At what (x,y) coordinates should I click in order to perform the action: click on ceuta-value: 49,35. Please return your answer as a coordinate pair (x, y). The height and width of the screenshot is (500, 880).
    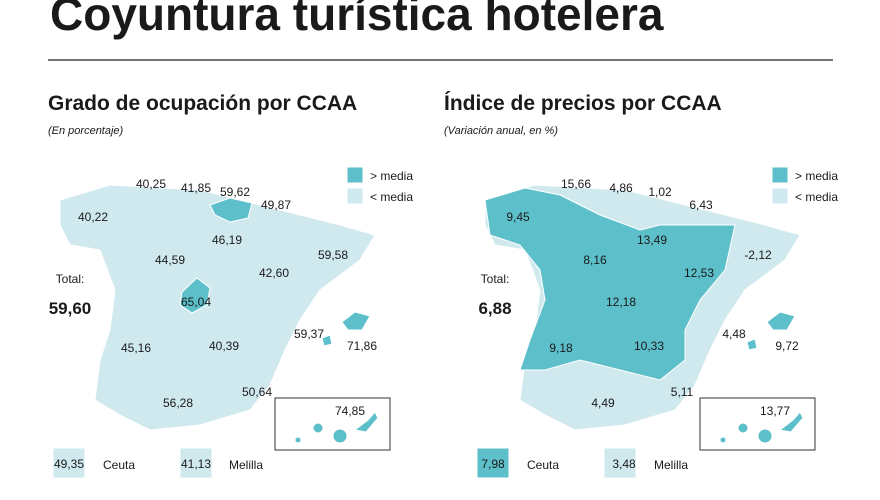
    Looking at the image, I should click on (69, 464).